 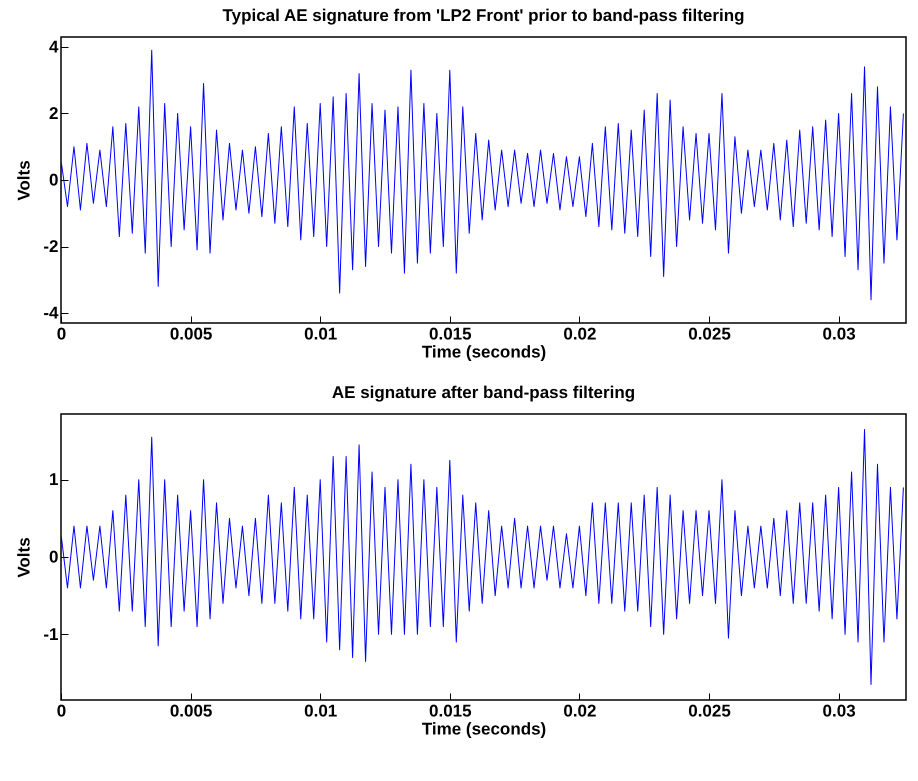 I want to click on y-tick-label: -2, so click(x=50, y=246).